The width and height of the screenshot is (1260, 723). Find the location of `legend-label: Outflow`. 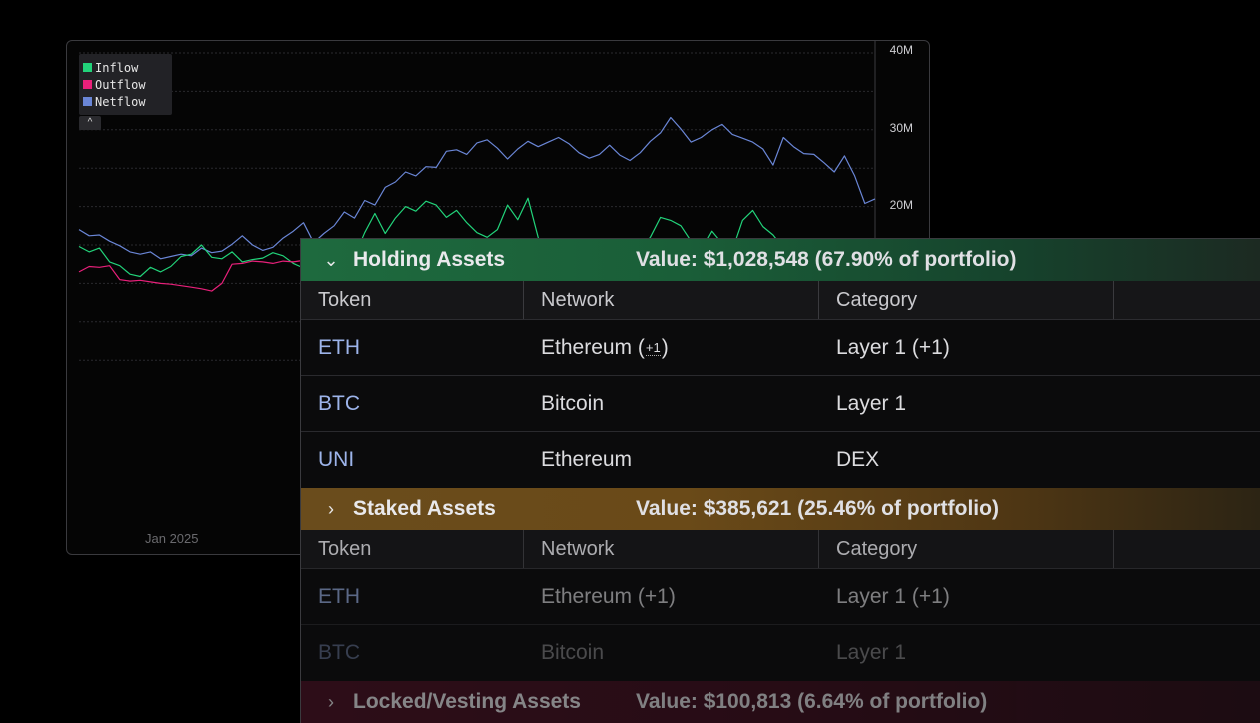

legend-label: Outflow is located at coordinates (120, 84).